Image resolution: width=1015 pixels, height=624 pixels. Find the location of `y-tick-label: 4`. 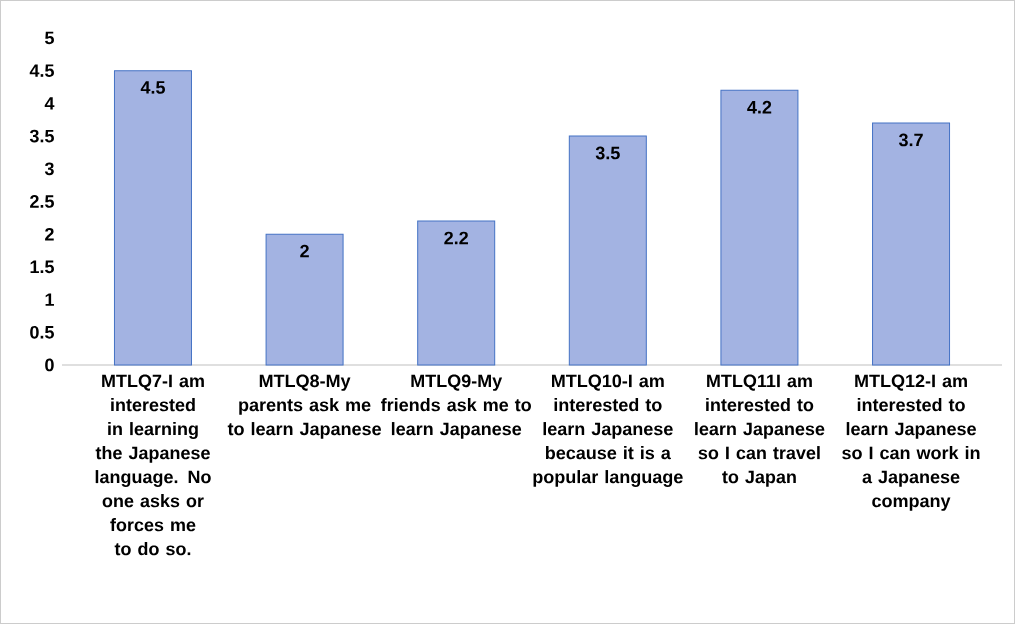

y-tick-label: 4 is located at coordinates (49, 103).